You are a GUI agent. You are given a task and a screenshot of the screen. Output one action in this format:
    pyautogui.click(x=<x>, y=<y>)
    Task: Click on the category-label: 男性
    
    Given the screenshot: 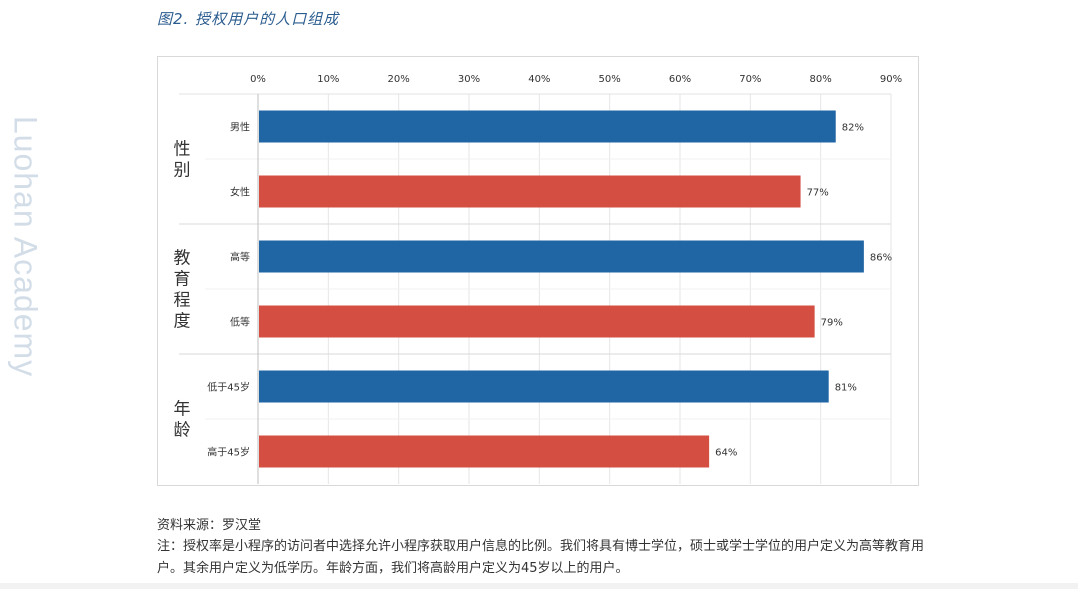 What is the action you would take?
    pyautogui.click(x=240, y=127)
    